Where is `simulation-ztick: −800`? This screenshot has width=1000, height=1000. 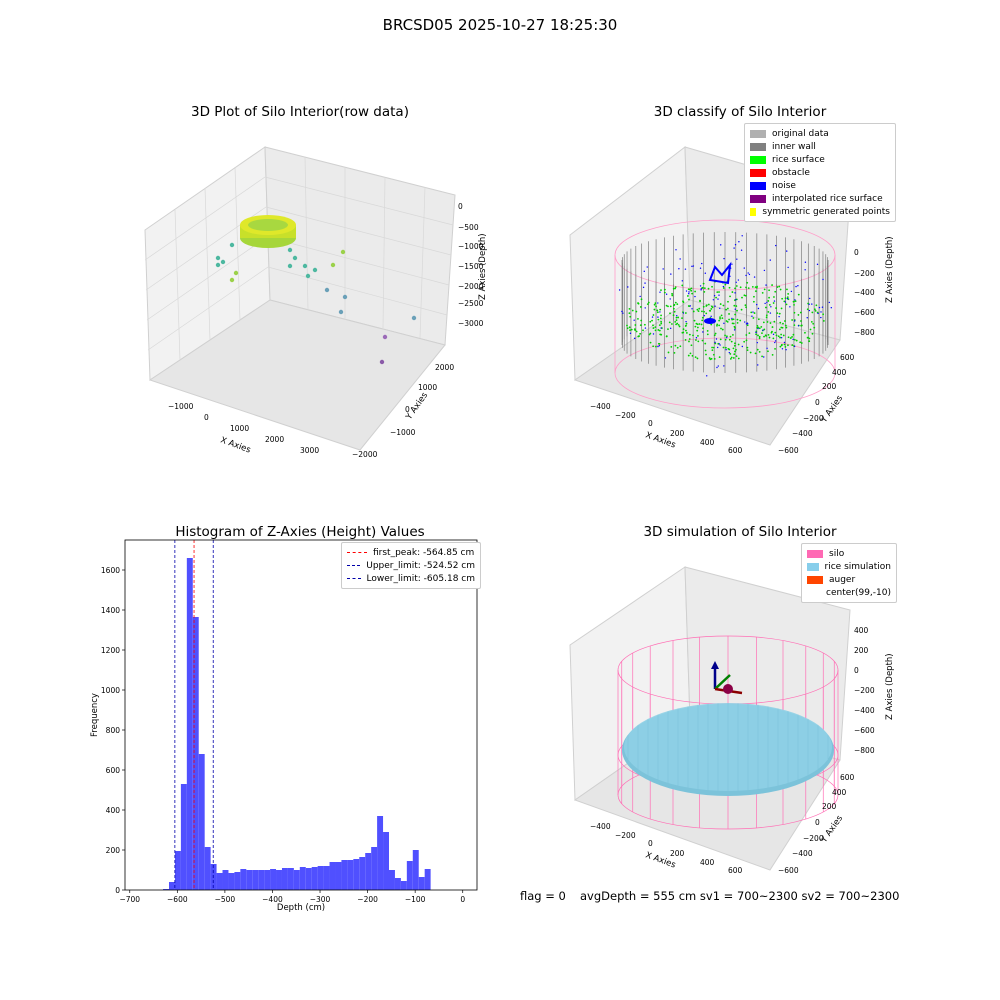
simulation-ztick: −800 is located at coordinates (864, 750).